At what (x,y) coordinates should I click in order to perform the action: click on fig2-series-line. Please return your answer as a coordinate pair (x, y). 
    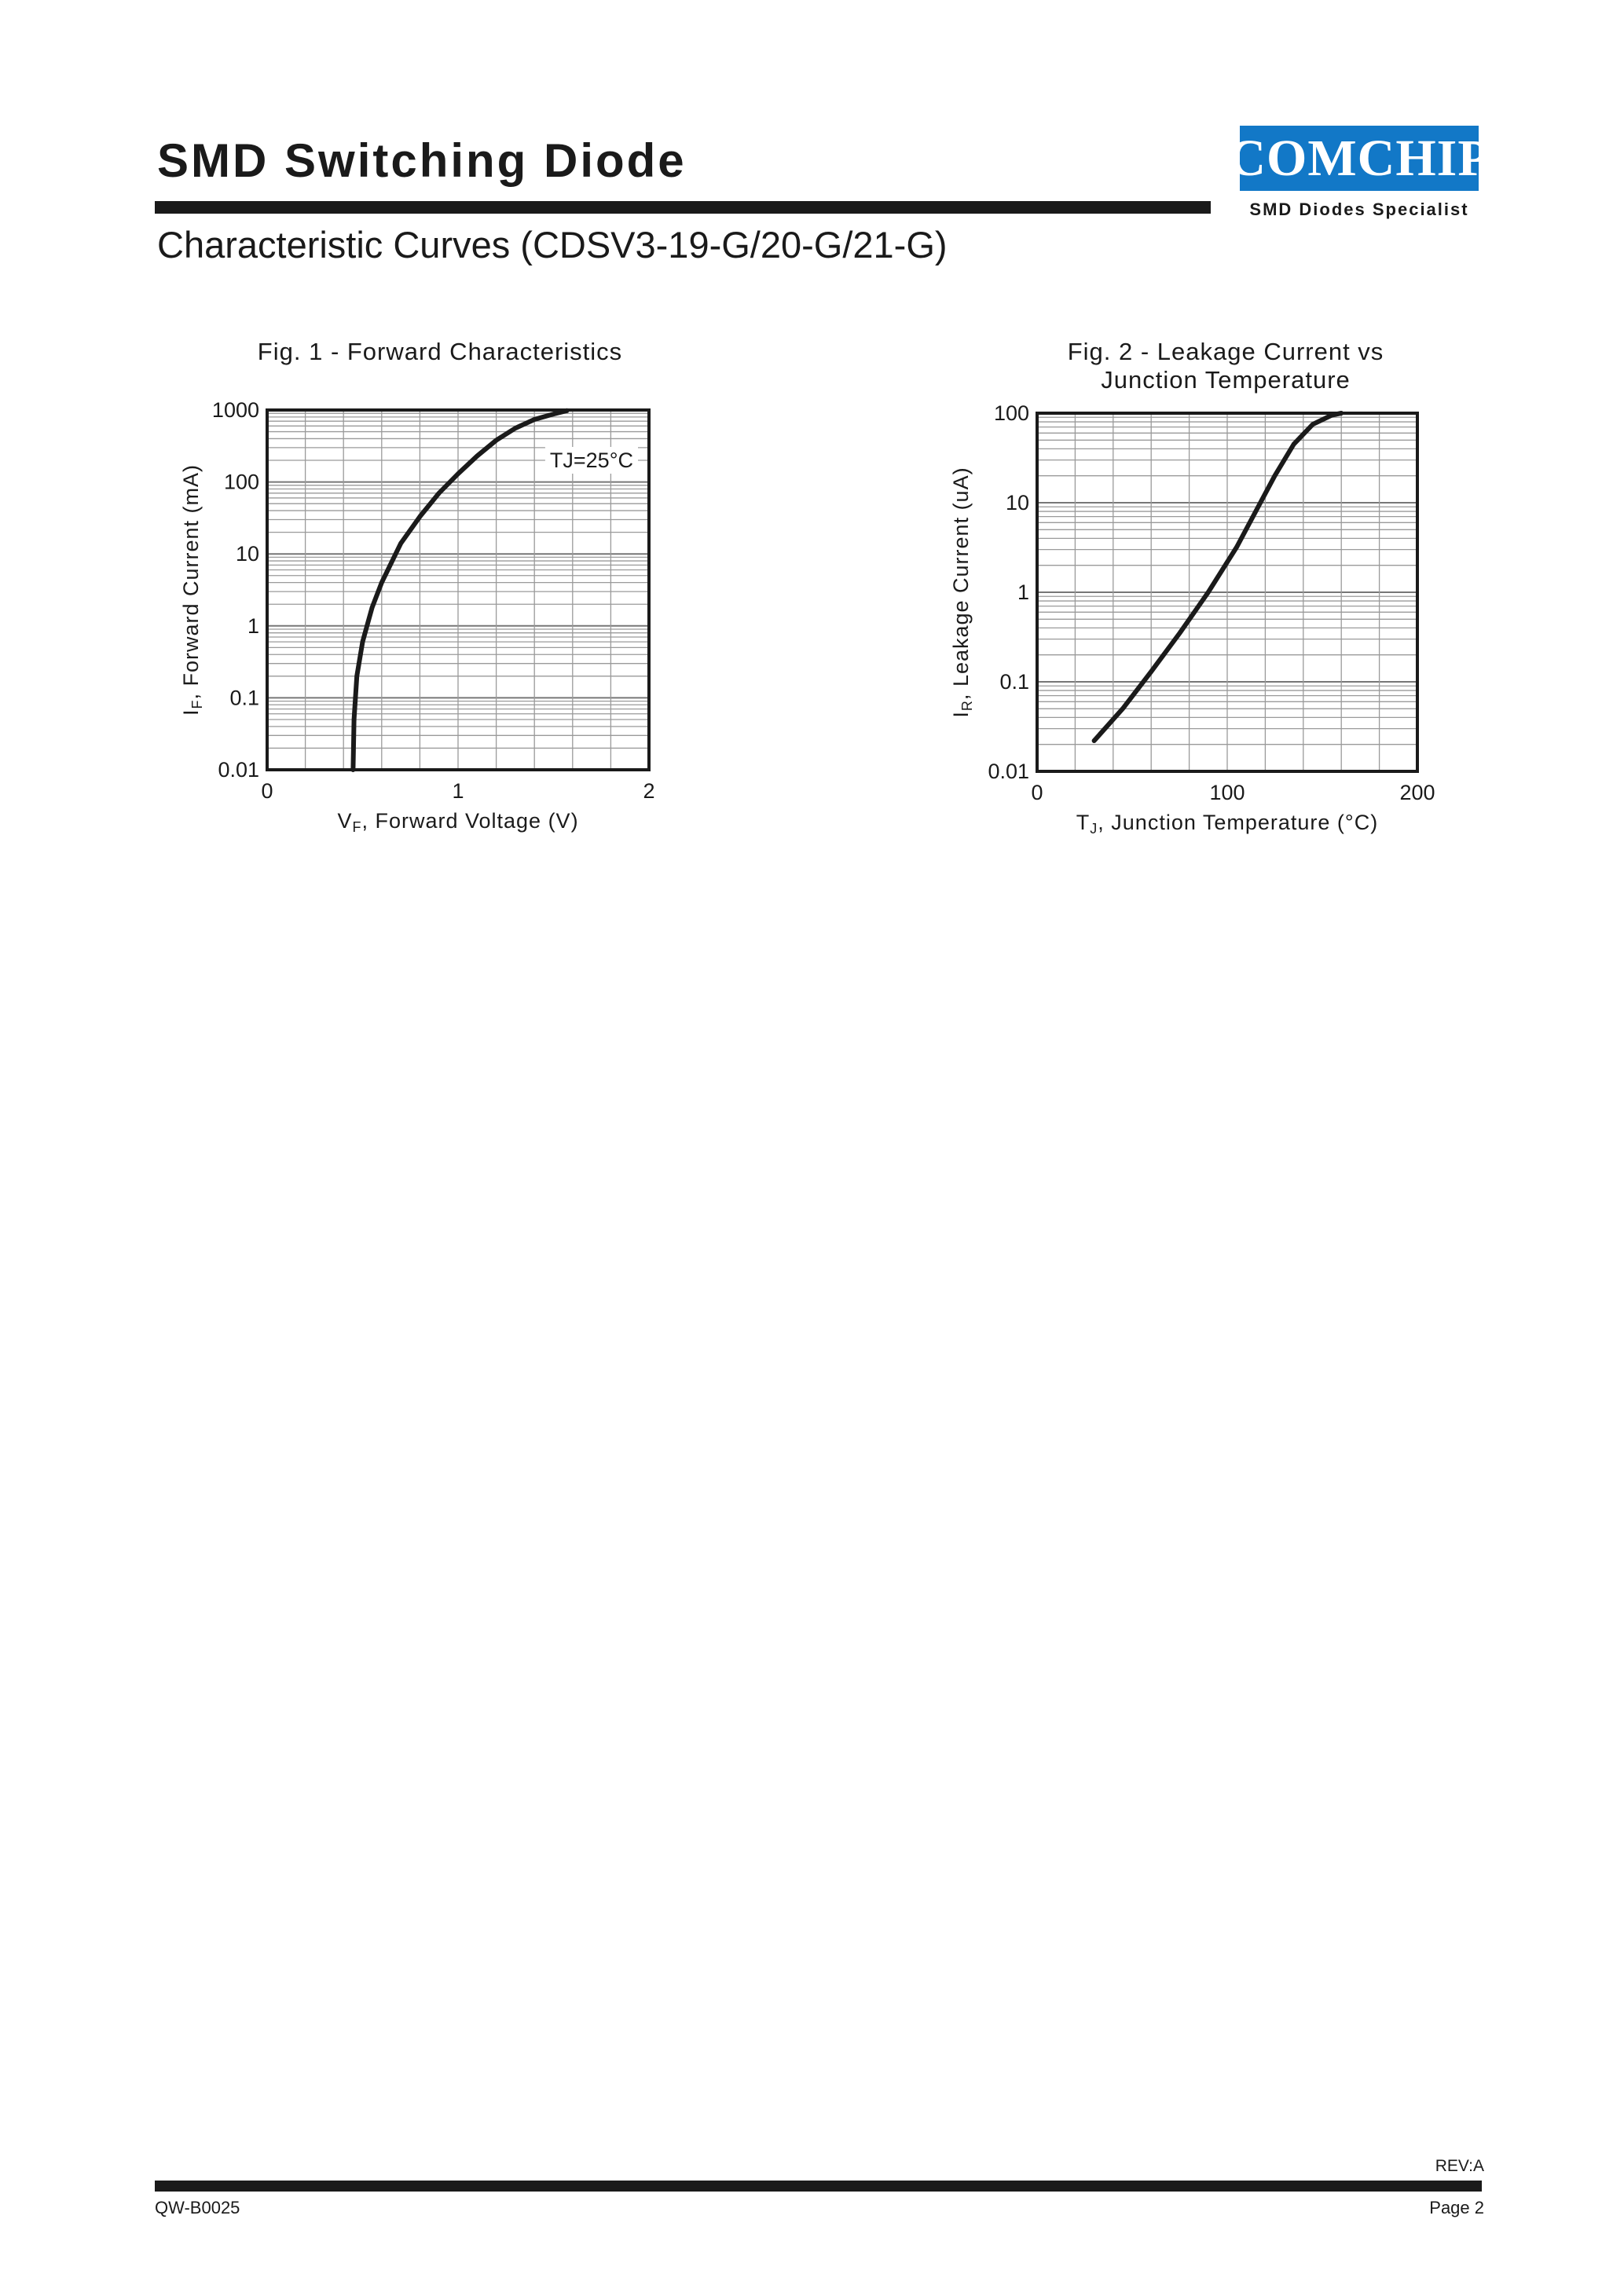
    Looking at the image, I should click on (1217, 577).